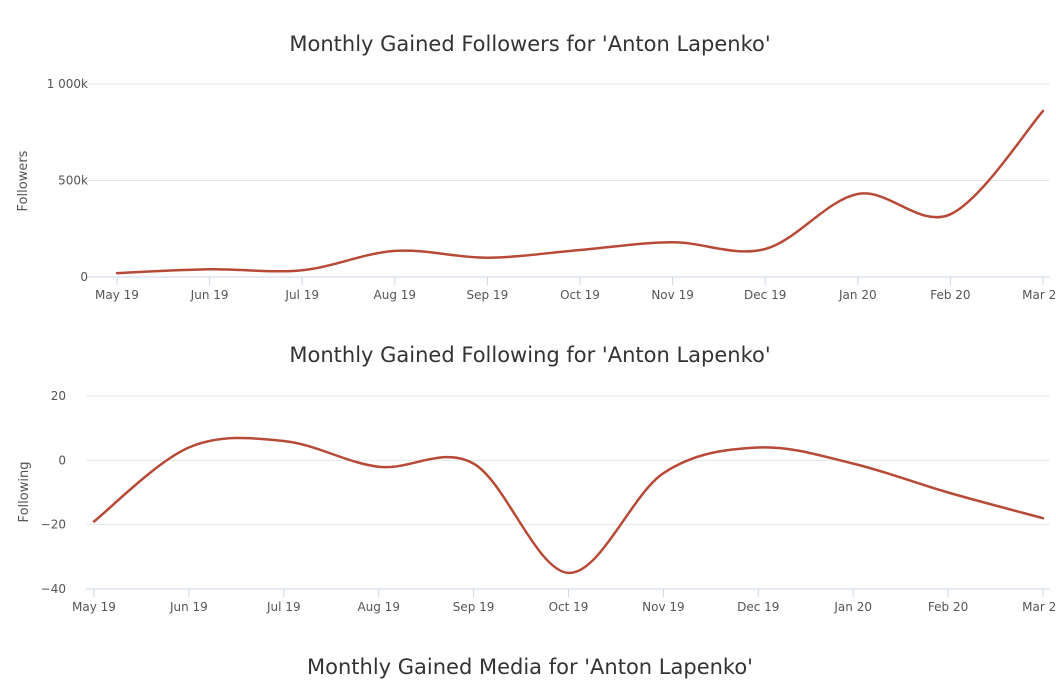 The image size is (1056, 695). What do you see at coordinates (488, 295) in the screenshot?
I see `followers-x-tick-label: Sep 19` at bounding box center [488, 295].